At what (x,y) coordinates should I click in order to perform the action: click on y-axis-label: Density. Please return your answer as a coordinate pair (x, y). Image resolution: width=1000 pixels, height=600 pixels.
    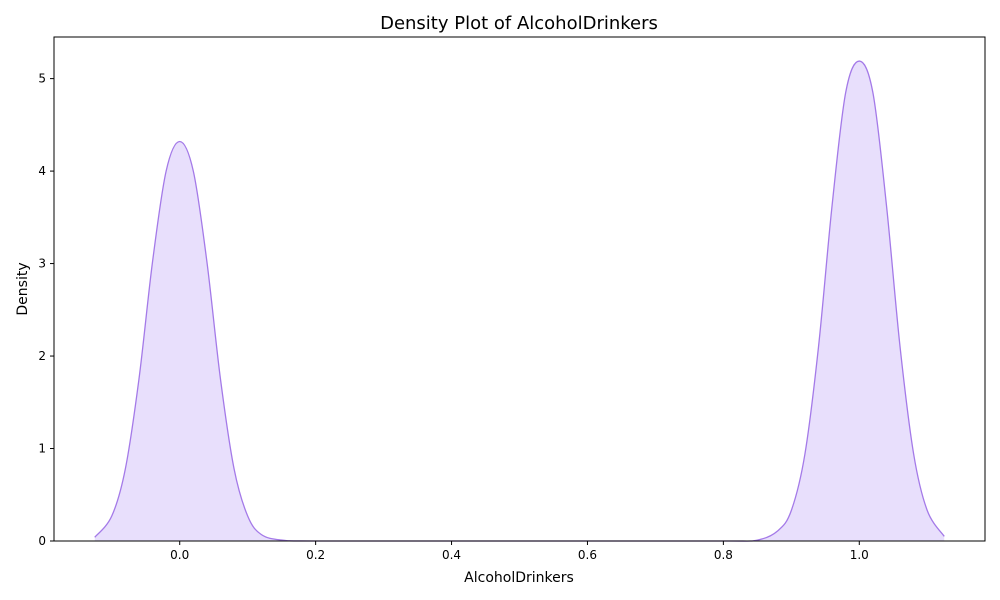
    Looking at the image, I should click on (23, 288).